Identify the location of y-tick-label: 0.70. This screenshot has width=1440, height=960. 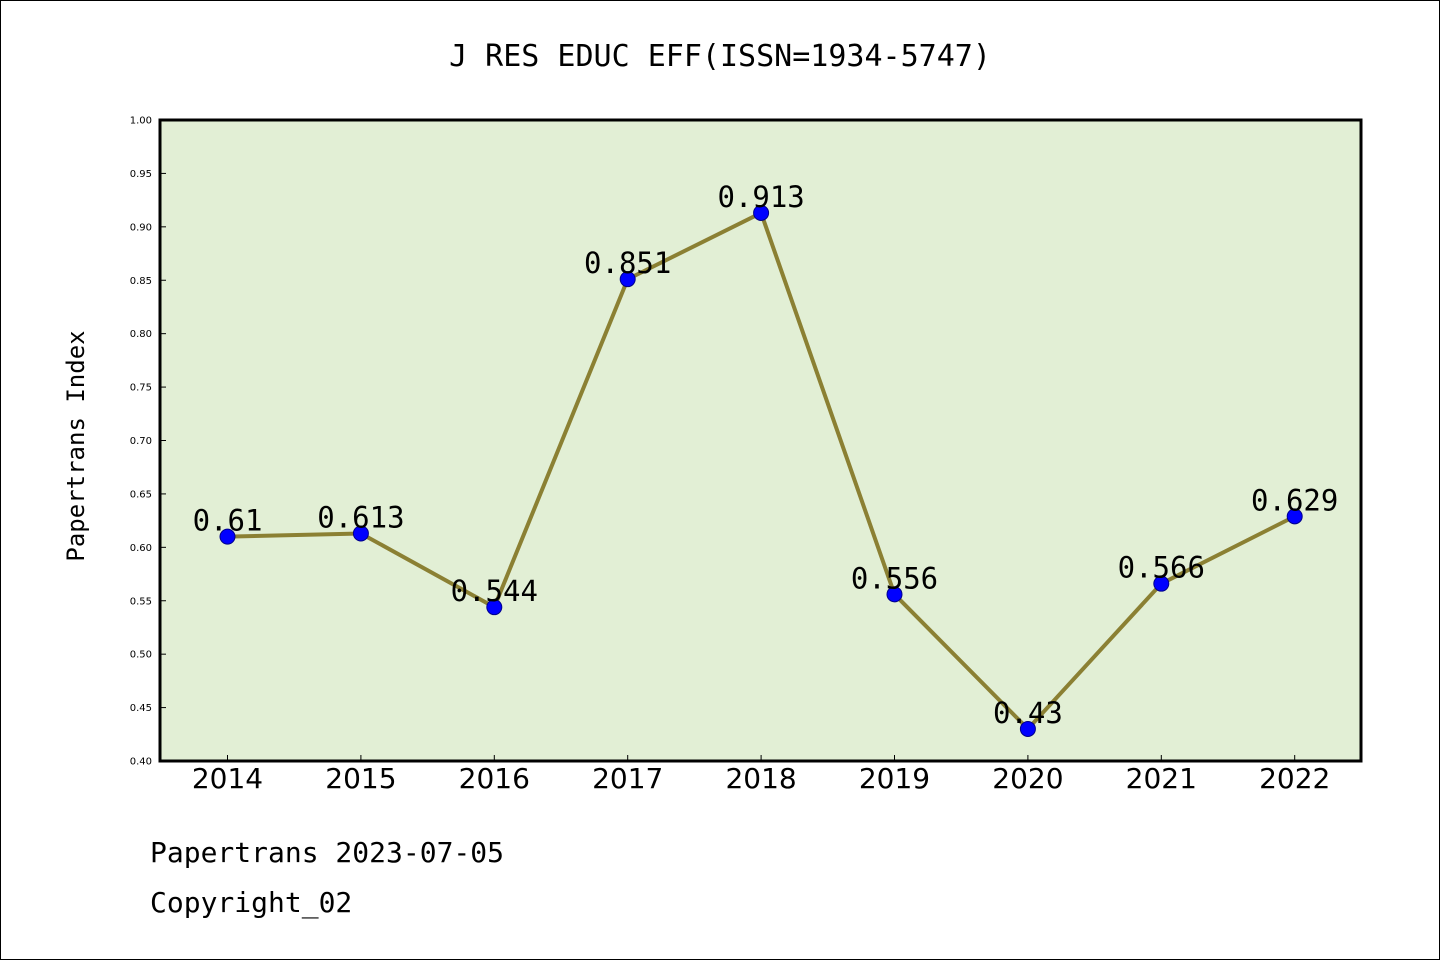
(141, 441).